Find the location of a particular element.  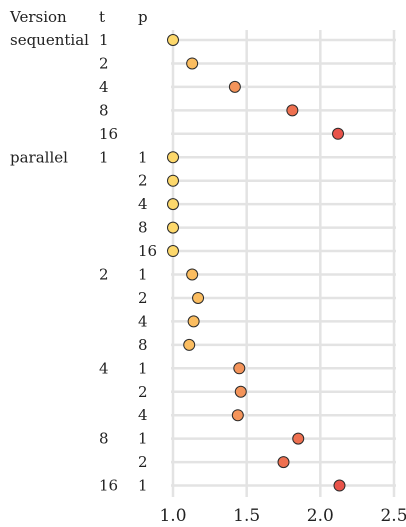

x-axis-ticks: 1.0 1.5 2.0 2.5 is located at coordinates (282, 516).